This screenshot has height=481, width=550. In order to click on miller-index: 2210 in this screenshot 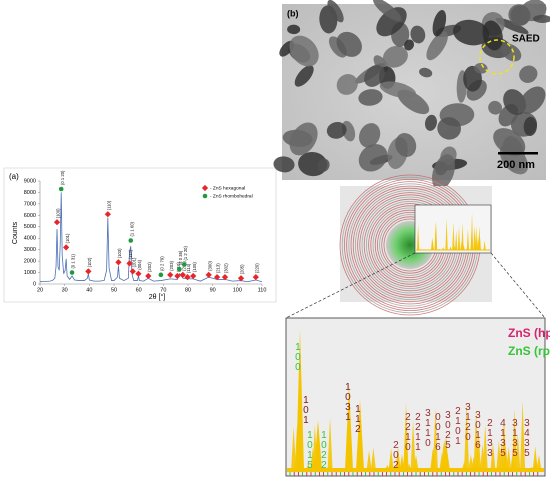, I will do `click(407, 432)`.